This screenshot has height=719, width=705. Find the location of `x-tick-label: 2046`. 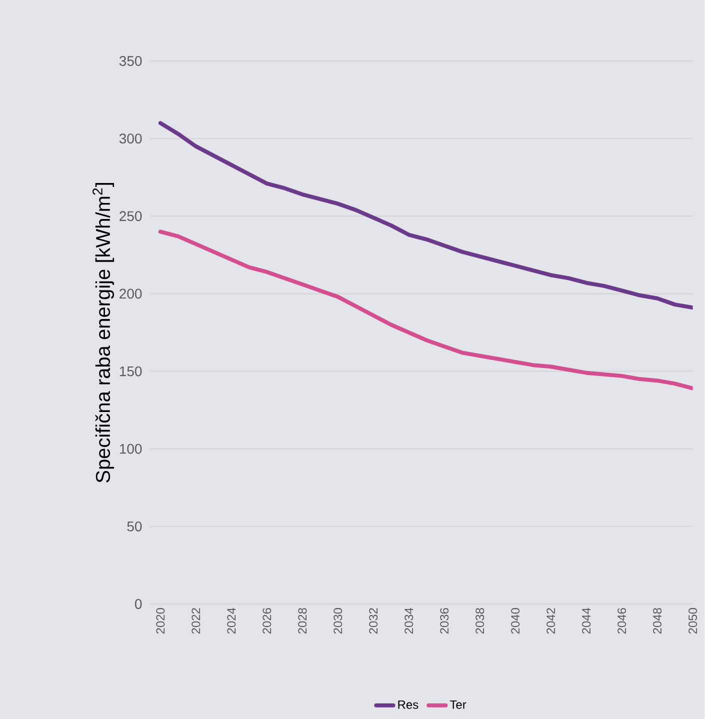

x-tick-label: 2046 is located at coordinates (622, 621).